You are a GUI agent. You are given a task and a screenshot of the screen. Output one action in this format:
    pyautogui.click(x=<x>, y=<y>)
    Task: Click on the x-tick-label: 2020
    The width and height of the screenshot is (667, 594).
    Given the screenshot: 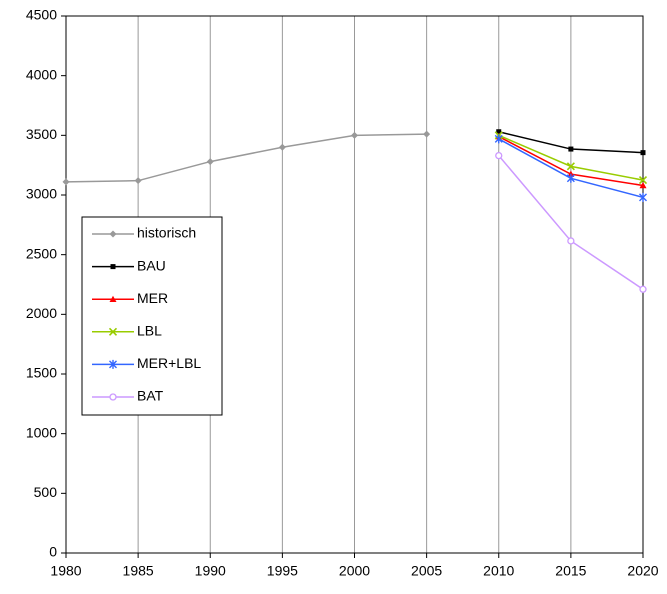 What is the action you would take?
    pyautogui.click(x=642, y=571)
    